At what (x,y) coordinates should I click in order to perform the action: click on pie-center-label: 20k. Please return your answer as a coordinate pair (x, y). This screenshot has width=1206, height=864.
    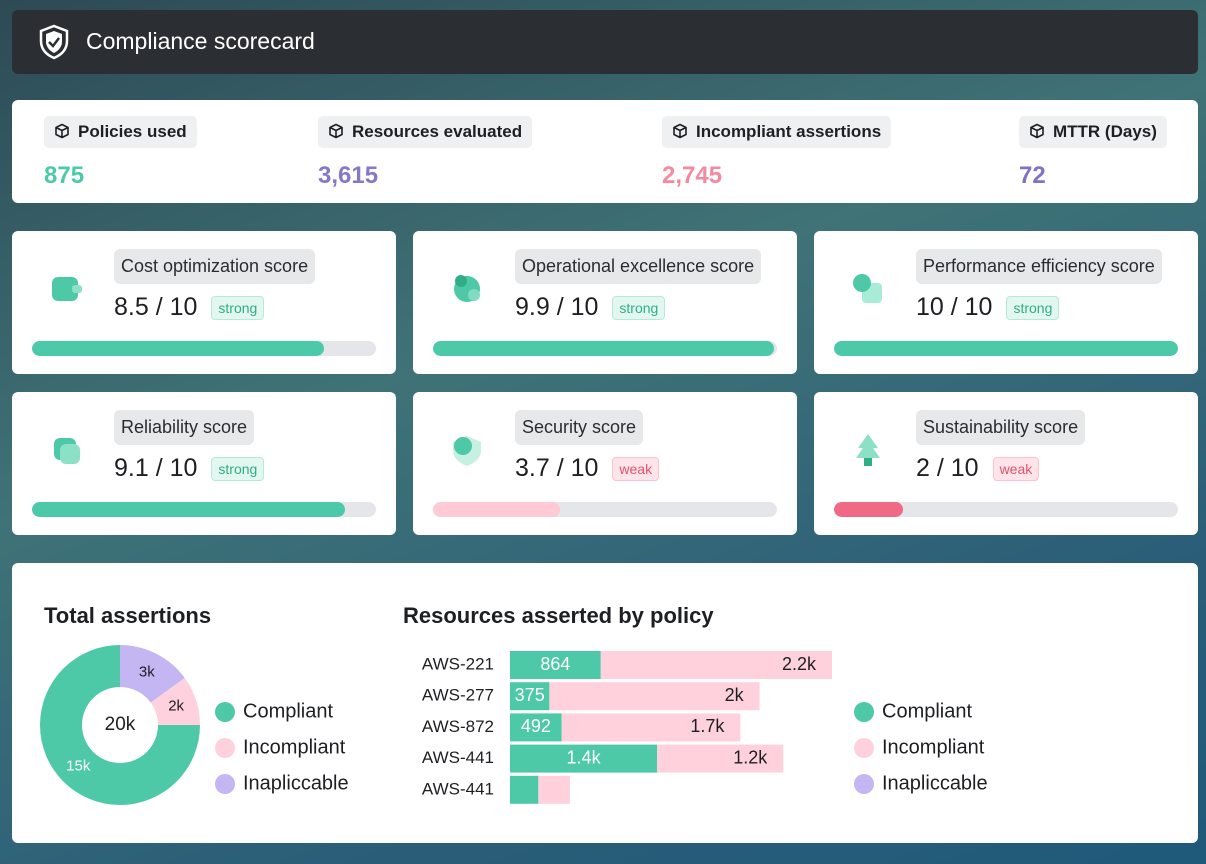
    Looking at the image, I should click on (120, 724).